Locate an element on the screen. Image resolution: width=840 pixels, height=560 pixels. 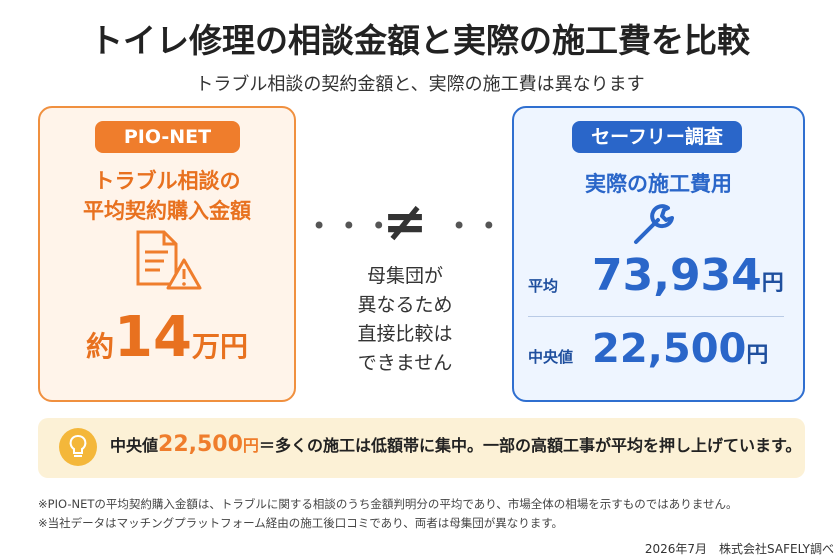
amount-number: 14 is located at coordinates (153, 337).